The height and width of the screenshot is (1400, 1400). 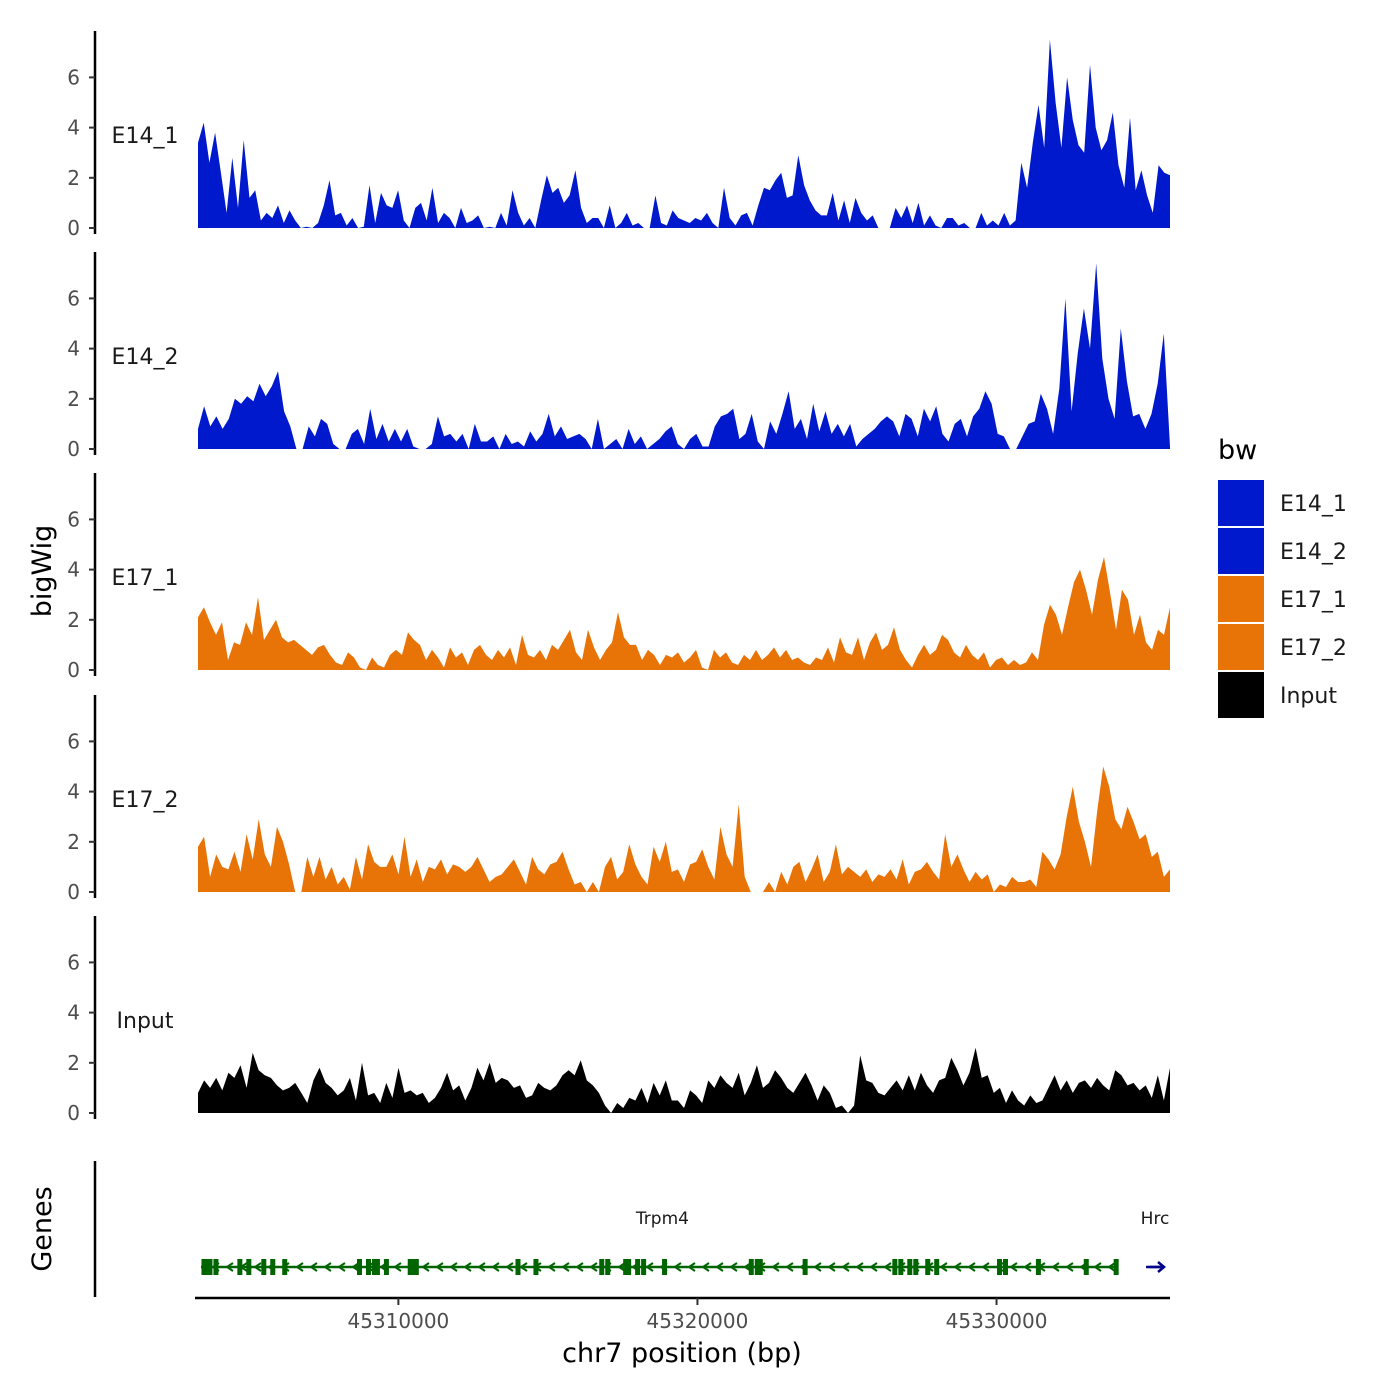 I want to click on track-label: E14_1, so click(x=145, y=136).